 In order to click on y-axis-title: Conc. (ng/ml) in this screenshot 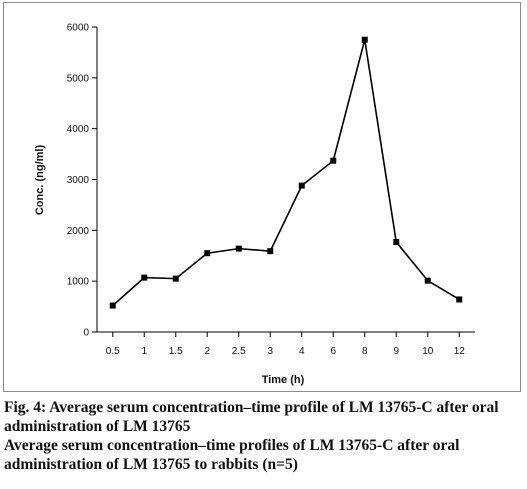, I will do `click(40, 180)`.